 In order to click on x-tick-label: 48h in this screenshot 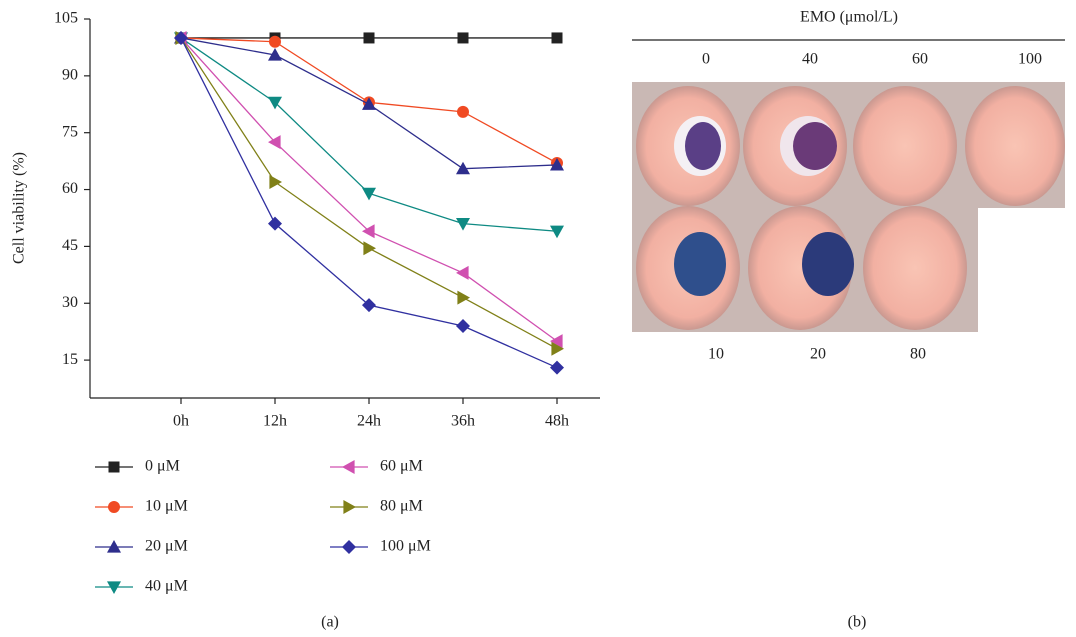, I will do `click(557, 421)`.